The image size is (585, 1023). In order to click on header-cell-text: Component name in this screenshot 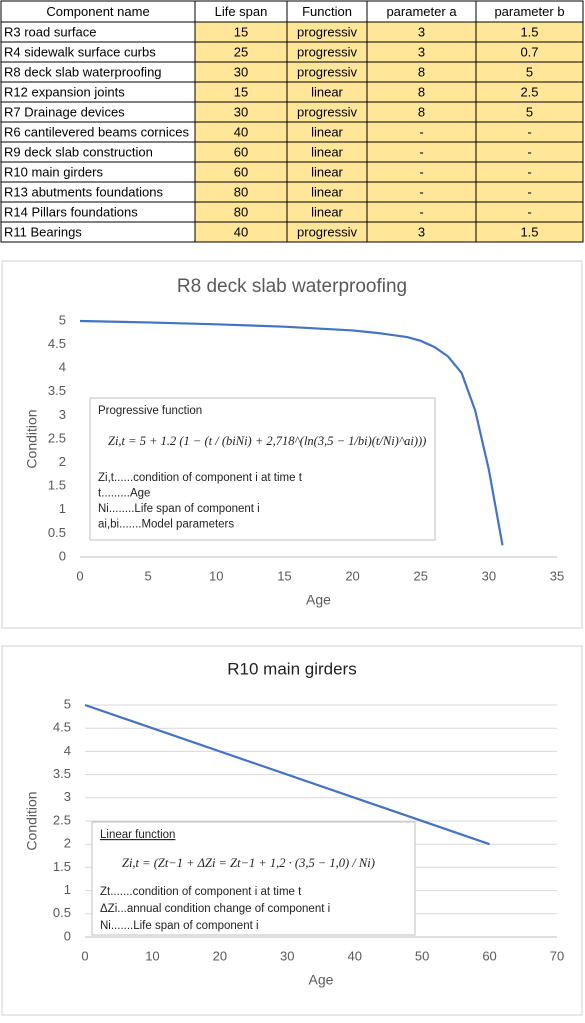, I will do `click(97, 11)`.